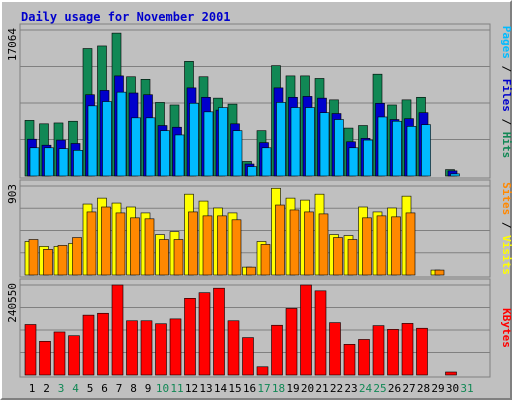 The height and width of the screenshot is (400, 512). Describe the element at coordinates (321, 388) in the screenshot. I see `x-tick-day-21: 21` at that location.